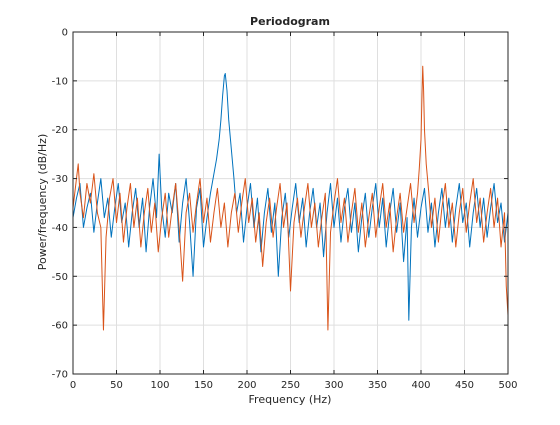 The image size is (560, 425). I want to click on x-tick-label: 200, so click(246, 385).